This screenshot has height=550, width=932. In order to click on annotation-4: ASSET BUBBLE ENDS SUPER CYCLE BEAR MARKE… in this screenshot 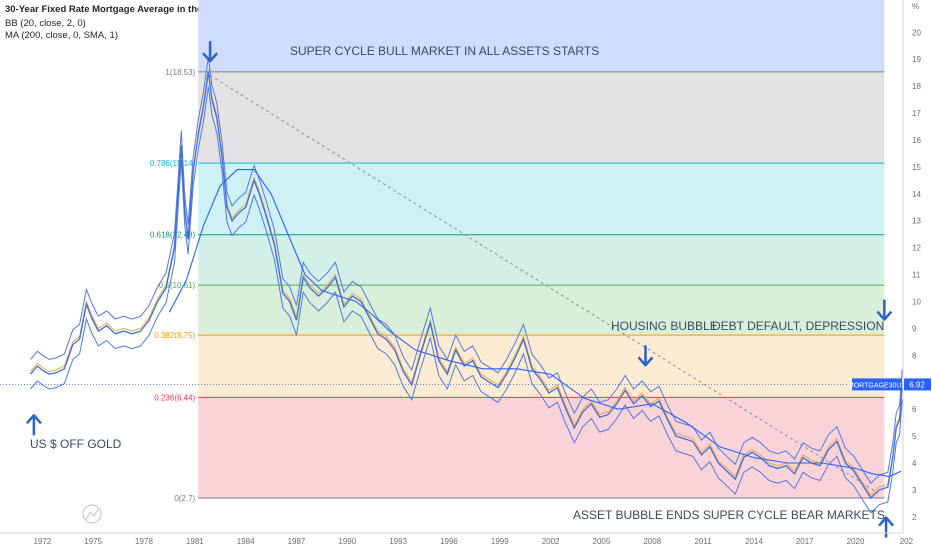, I will do `click(729, 515)`.